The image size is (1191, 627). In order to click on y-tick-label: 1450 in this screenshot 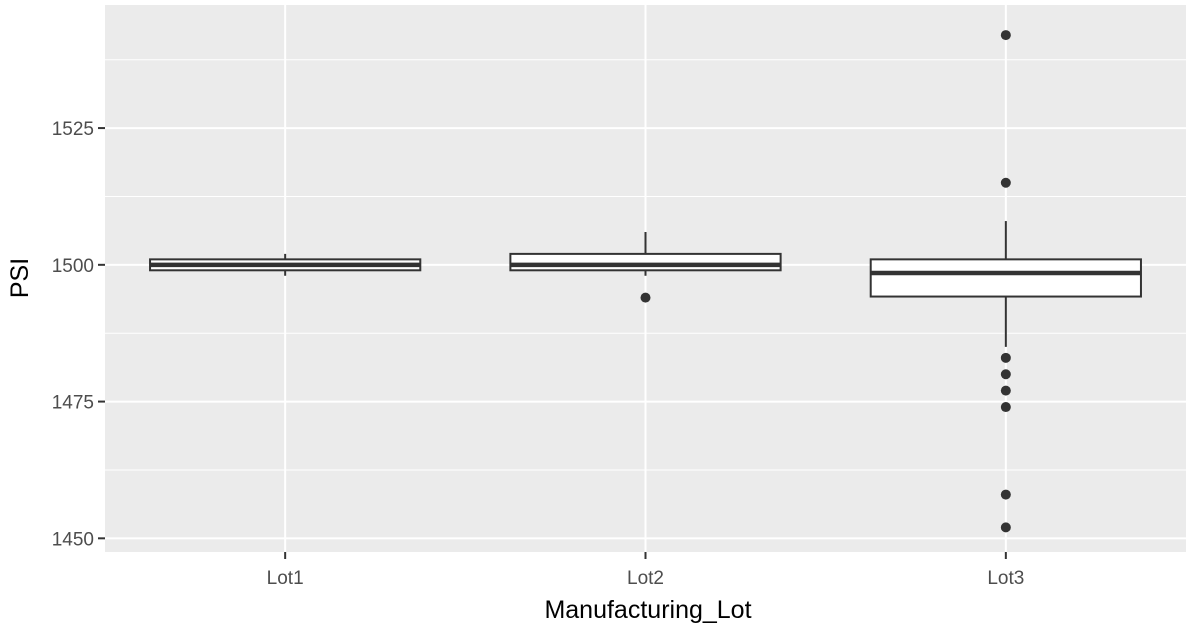, I will do `click(73, 539)`.